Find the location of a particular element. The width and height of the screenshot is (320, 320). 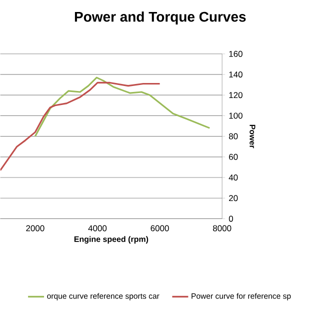

chart-title: Power and Torque Curves is located at coordinates (160, 18).